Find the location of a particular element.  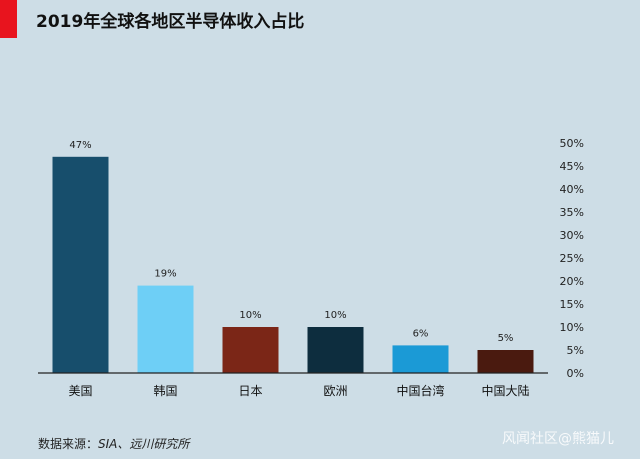

category-label: 美国 is located at coordinates (80, 391).